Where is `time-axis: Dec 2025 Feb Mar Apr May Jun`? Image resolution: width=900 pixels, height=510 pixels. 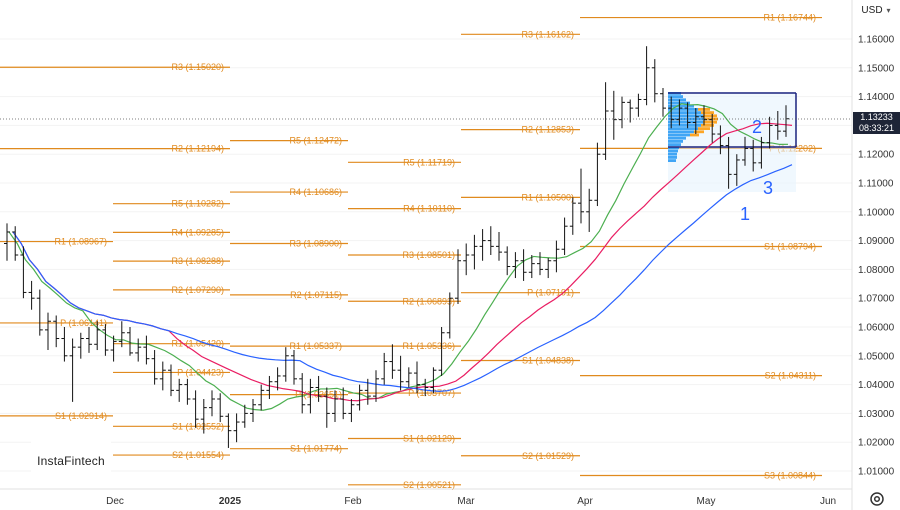
time-axis: Dec 2025 Feb Mar Apr May Jun is located at coordinates (471, 501).